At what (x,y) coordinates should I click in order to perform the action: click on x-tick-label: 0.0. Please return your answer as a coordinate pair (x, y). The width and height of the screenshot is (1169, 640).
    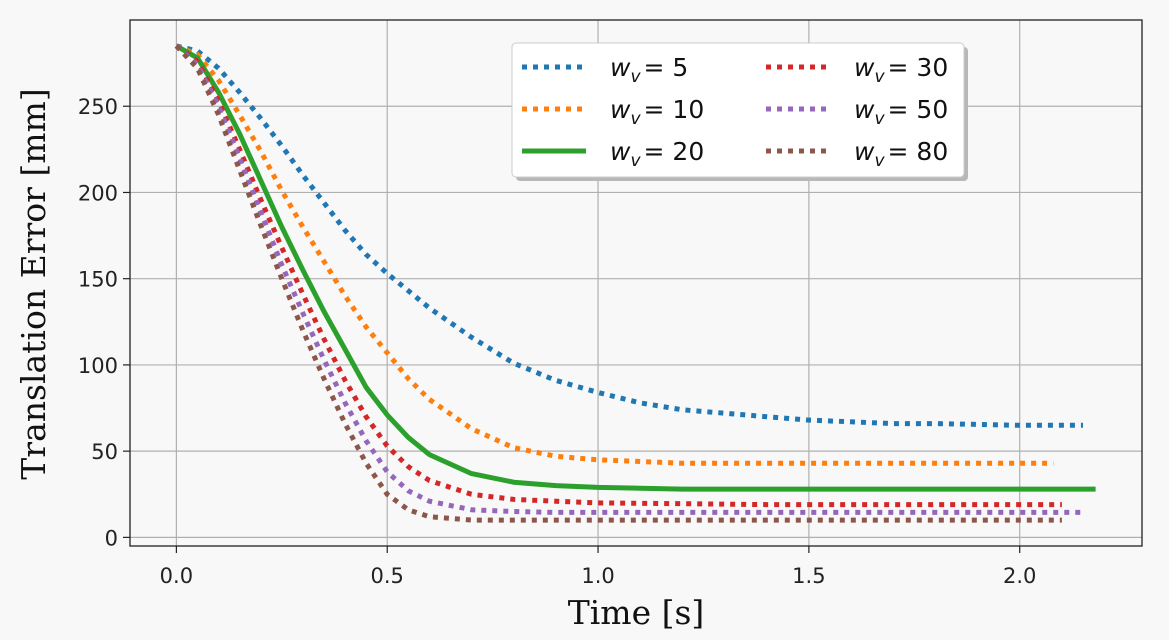
    Looking at the image, I should click on (176, 576).